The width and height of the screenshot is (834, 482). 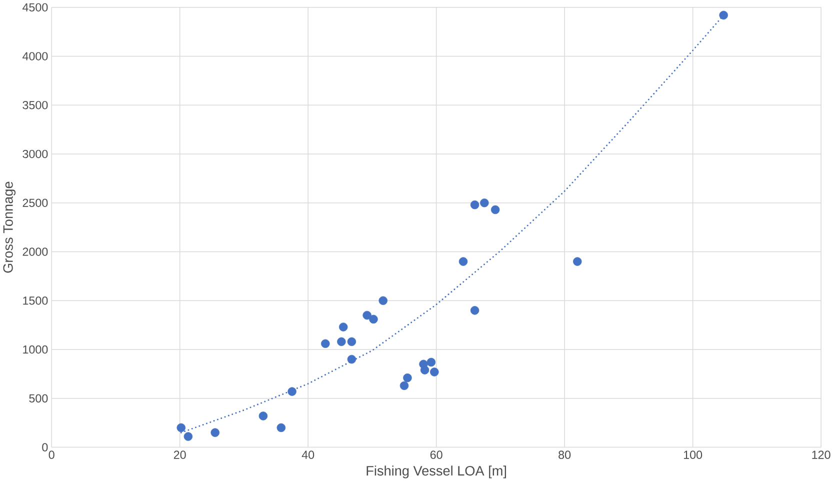 I want to click on y-tick-label: 3500, so click(x=35, y=105).